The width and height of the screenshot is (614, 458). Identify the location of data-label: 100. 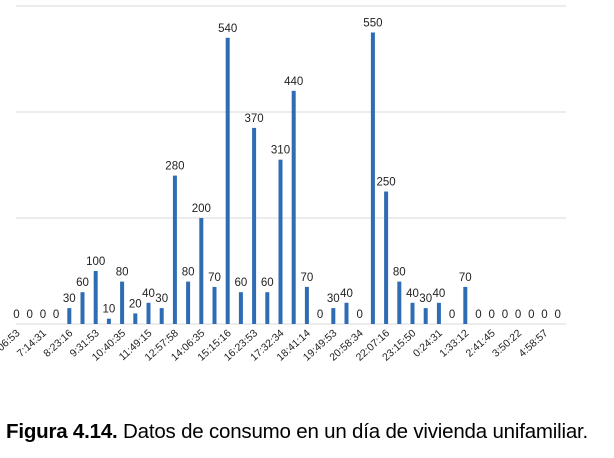
(95, 262).